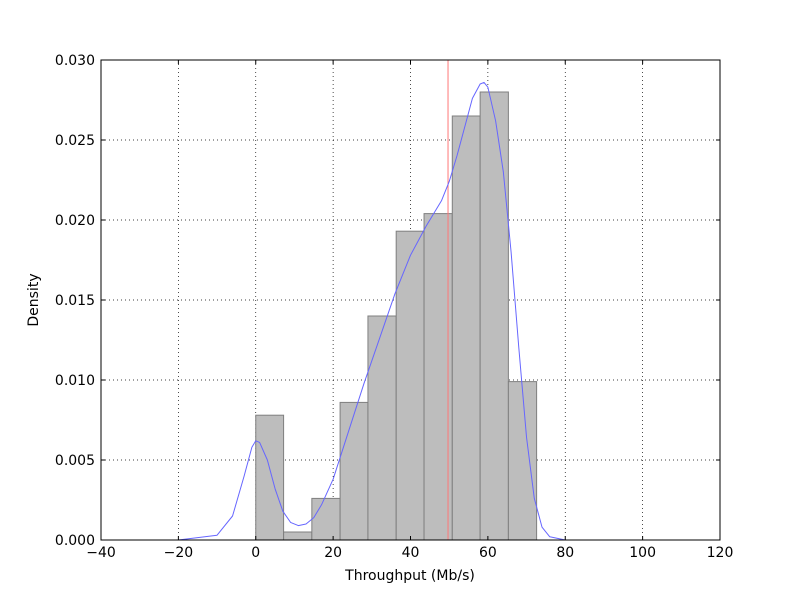 This screenshot has width=800, height=600. I want to click on y-tick-label: 0.015, so click(75, 301).